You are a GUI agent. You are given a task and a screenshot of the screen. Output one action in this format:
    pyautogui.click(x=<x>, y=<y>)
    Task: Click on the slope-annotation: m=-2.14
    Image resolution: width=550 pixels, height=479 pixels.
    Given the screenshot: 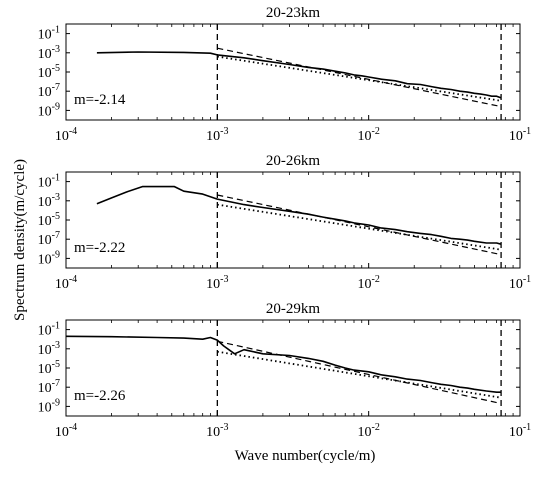 What is the action you would take?
    pyautogui.click(x=100, y=100)
    